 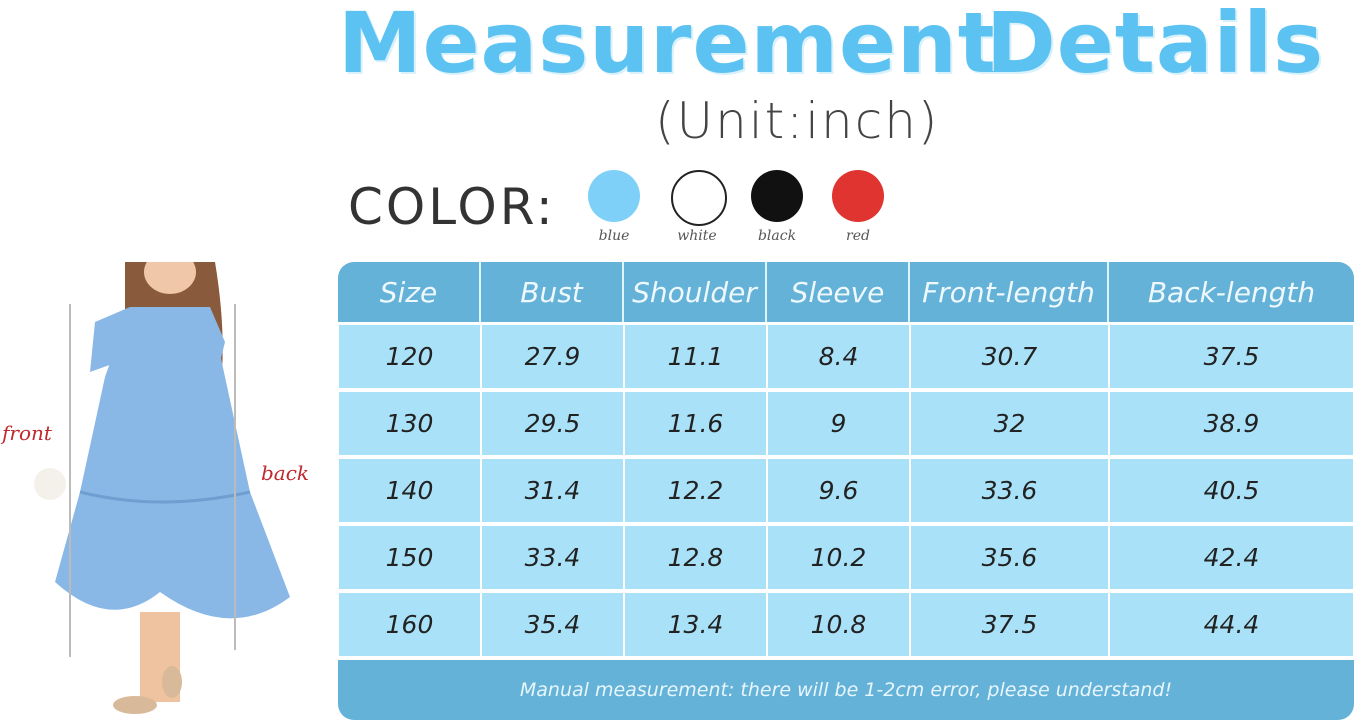 I want to click on table-cell: 38.9, so click(x=1231, y=423).